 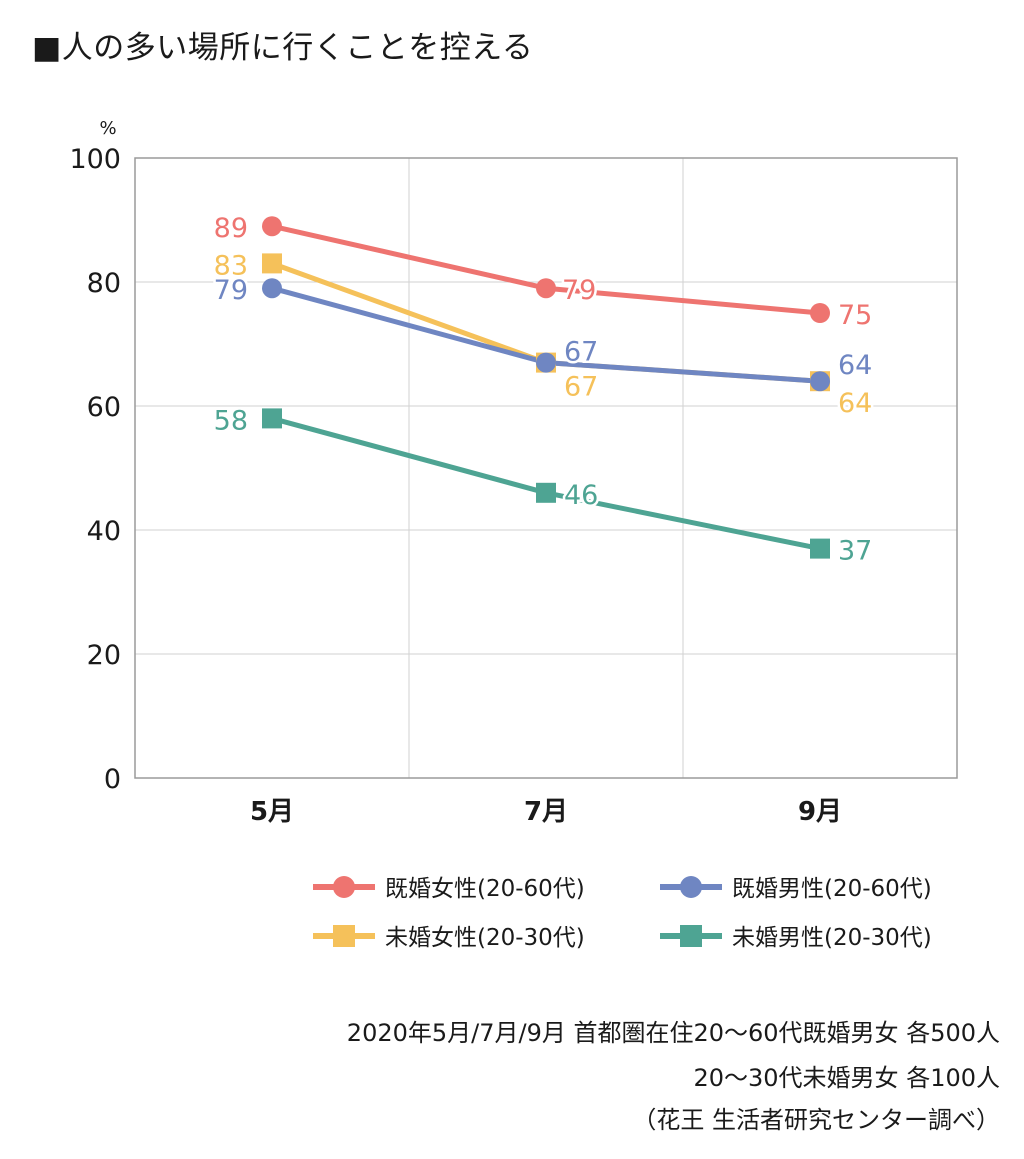 What do you see at coordinates (855, 315) in the screenshot?
I see `data-label: 75` at bounding box center [855, 315].